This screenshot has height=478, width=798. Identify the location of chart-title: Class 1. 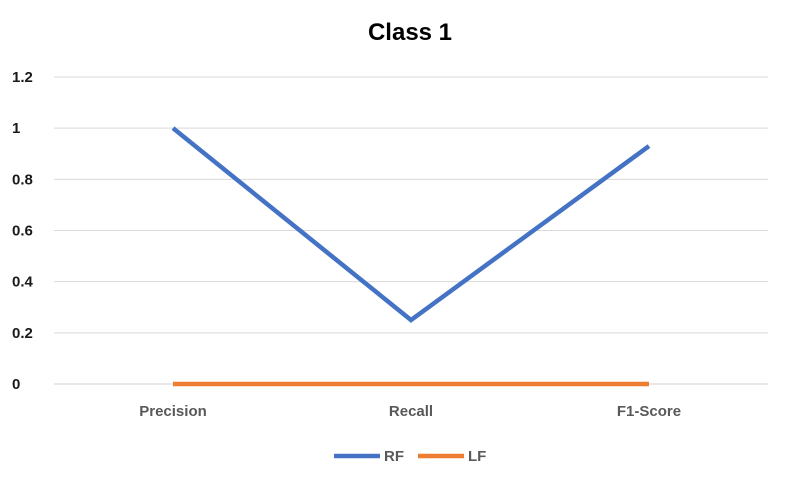
(410, 32).